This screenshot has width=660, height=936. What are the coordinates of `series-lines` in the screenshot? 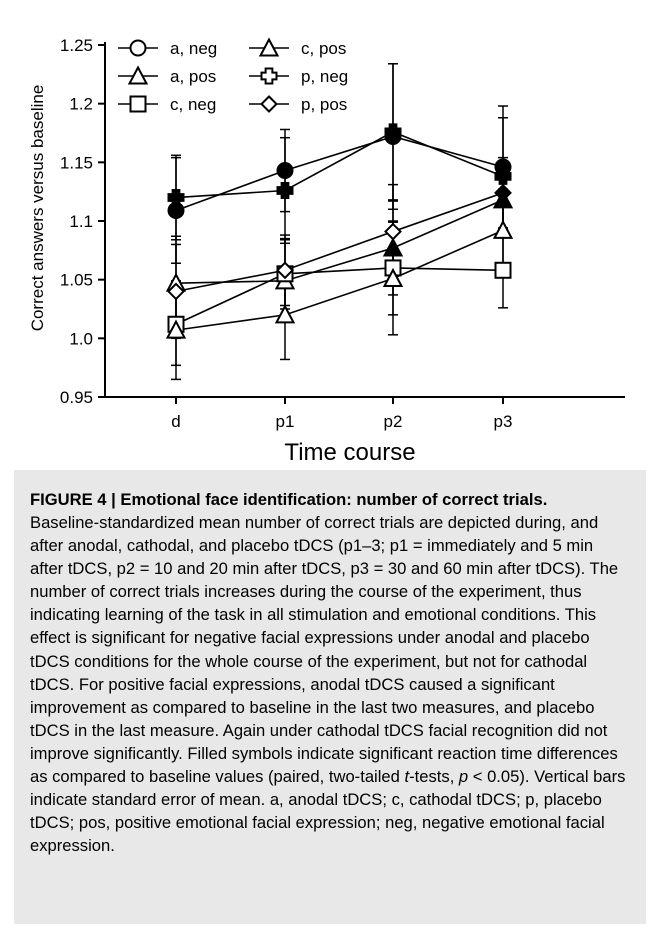 It's located at (339, 230).